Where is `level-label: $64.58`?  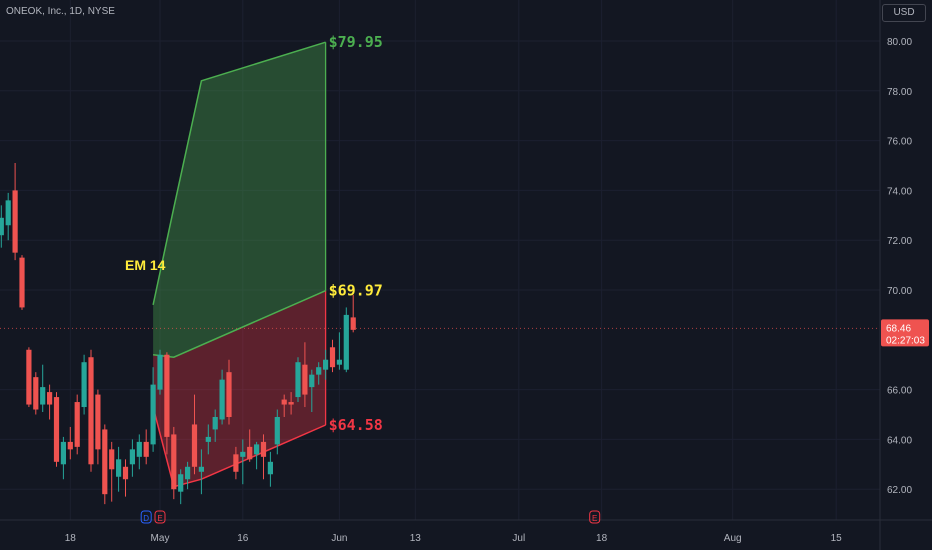
level-label: $64.58 is located at coordinates (356, 425).